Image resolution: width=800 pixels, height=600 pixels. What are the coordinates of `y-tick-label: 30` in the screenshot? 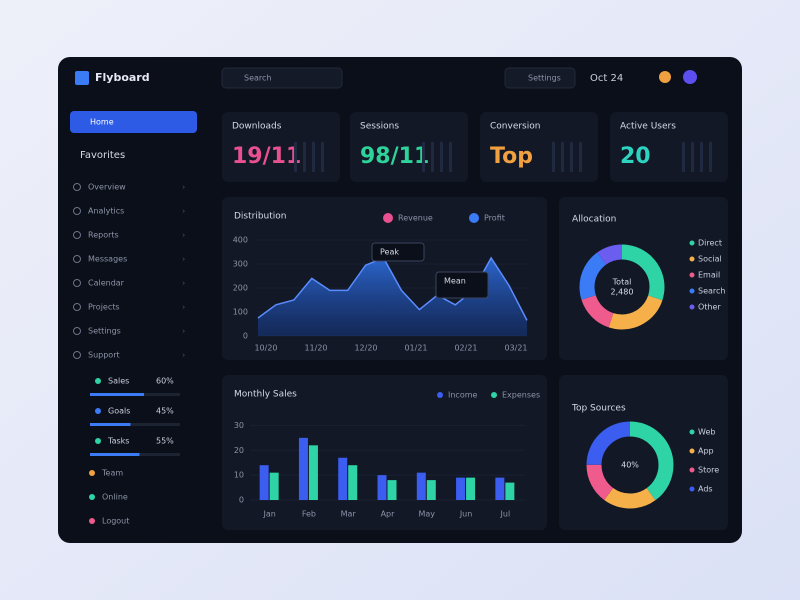 It's located at (239, 425).